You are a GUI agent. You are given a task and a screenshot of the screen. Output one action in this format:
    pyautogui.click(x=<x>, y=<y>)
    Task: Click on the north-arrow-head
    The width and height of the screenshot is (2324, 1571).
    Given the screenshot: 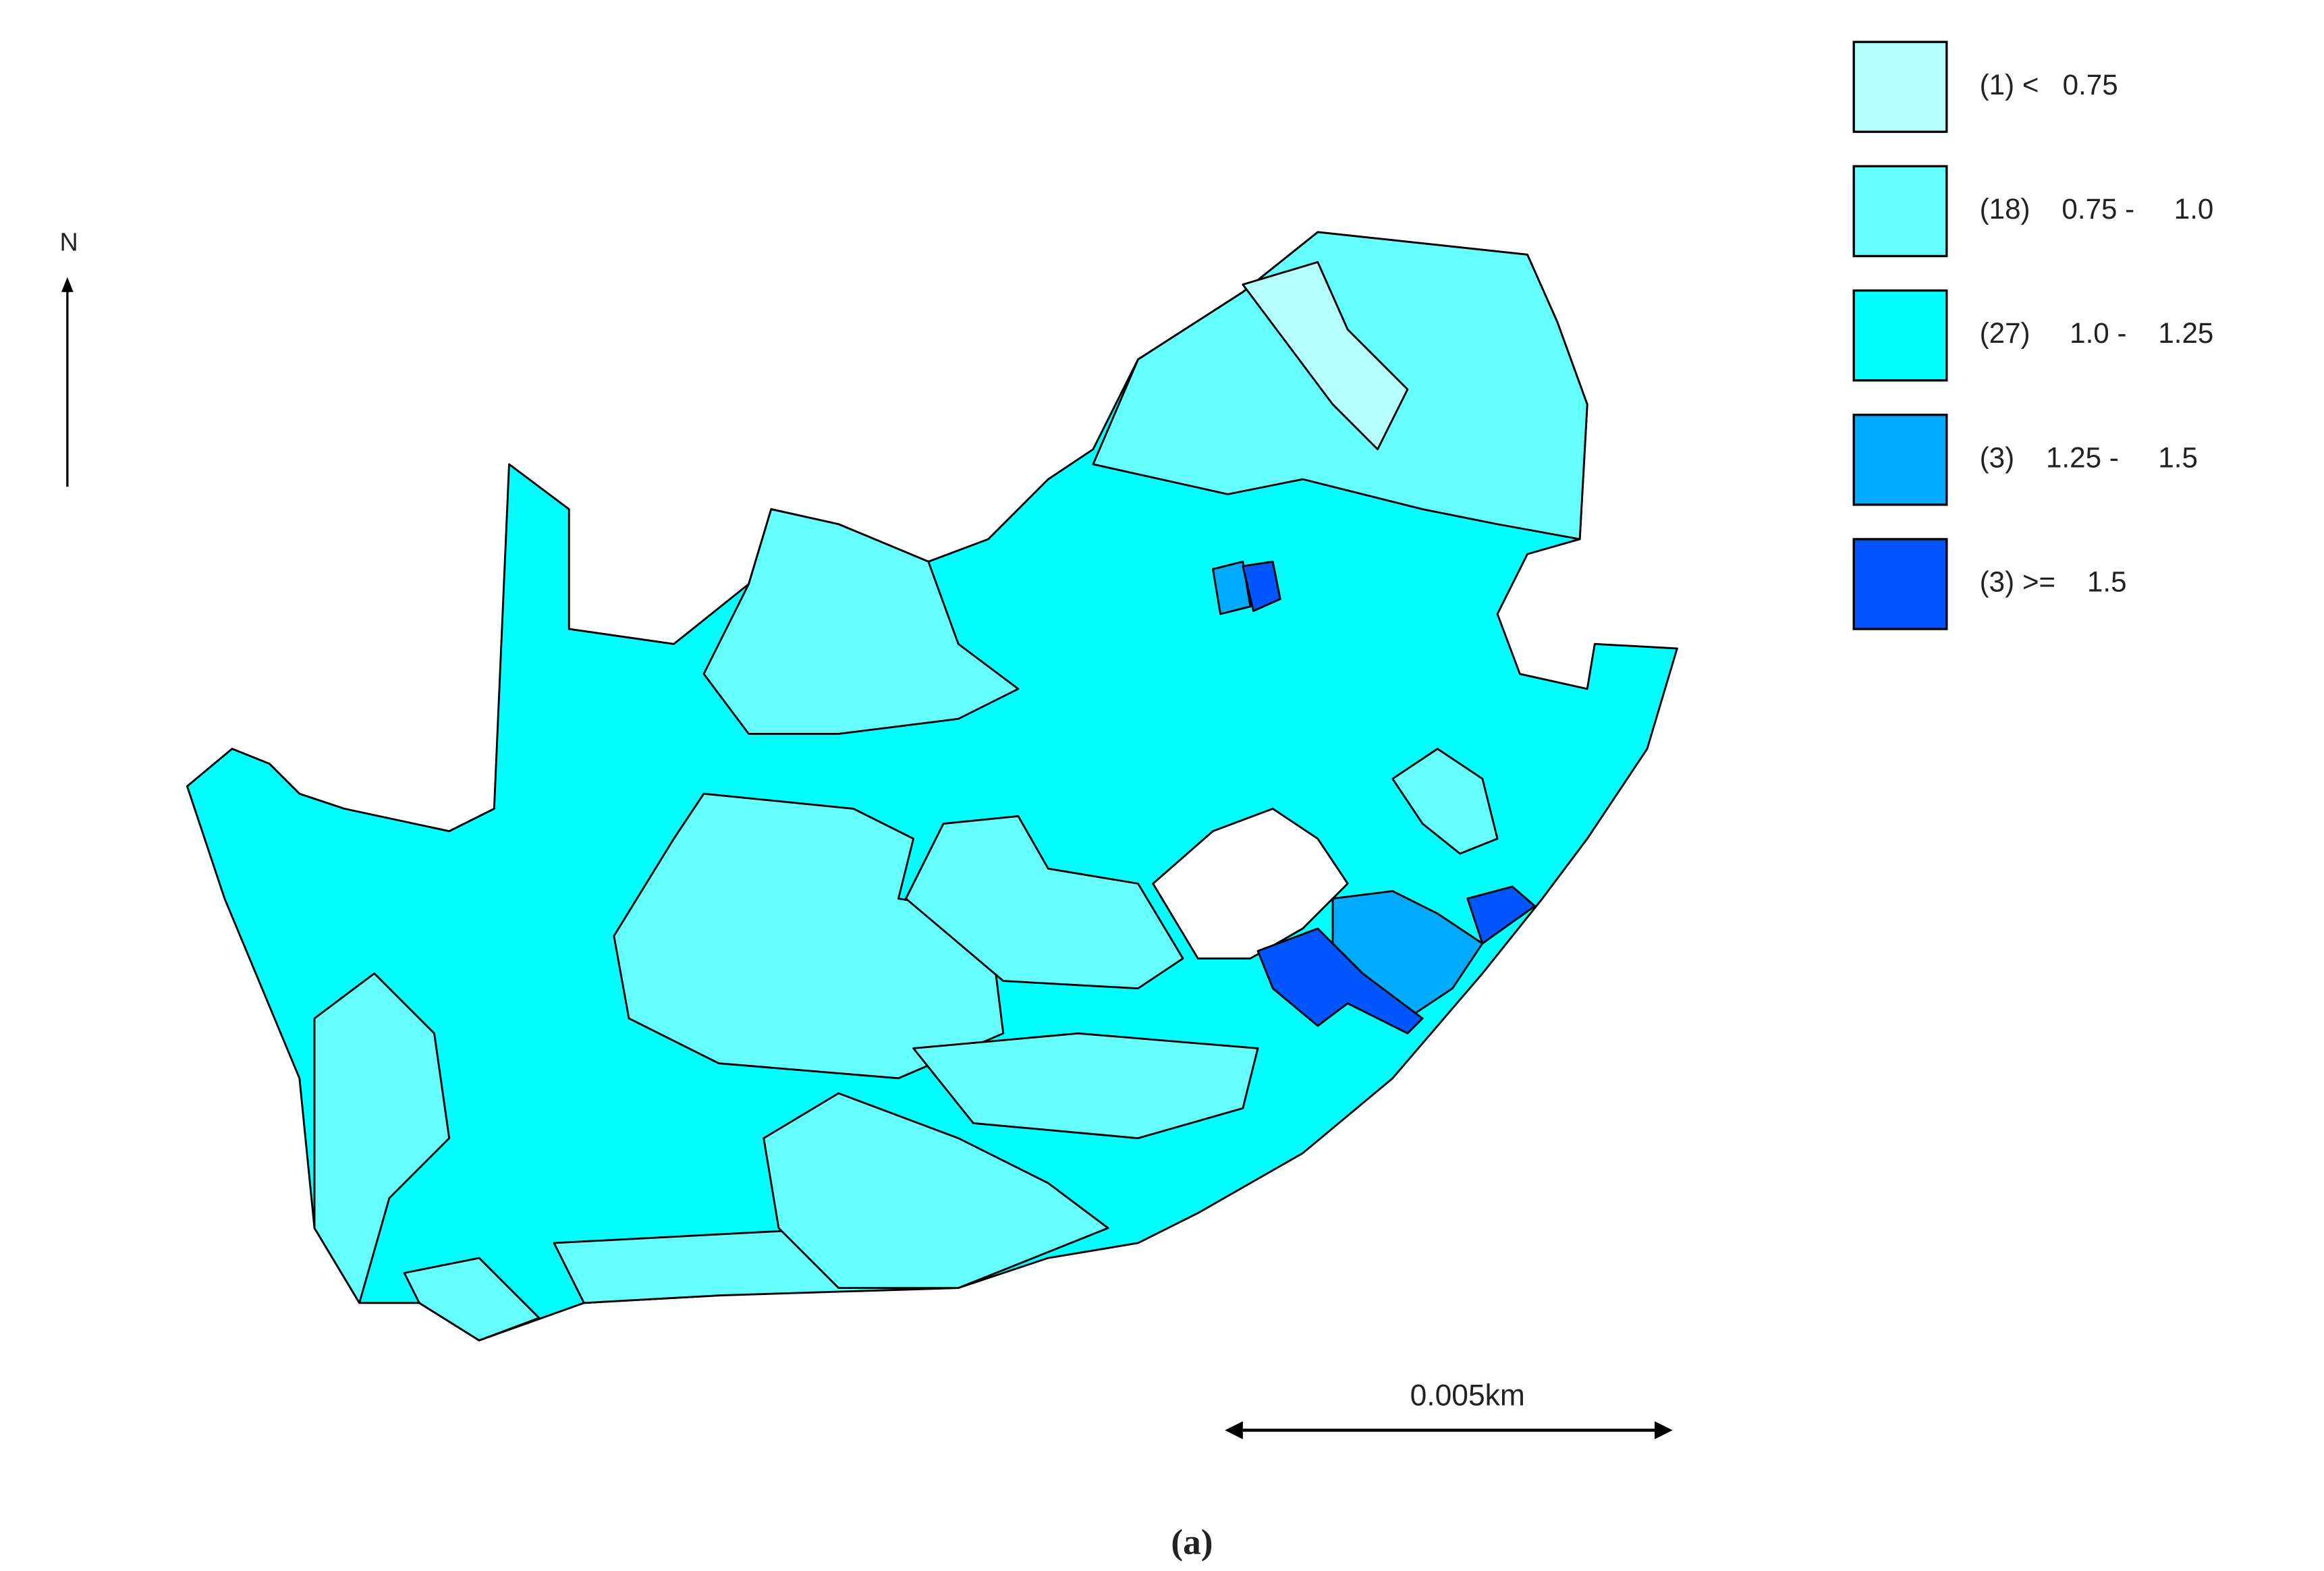 What is the action you would take?
    pyautogui.click(x=67, y=284)
    